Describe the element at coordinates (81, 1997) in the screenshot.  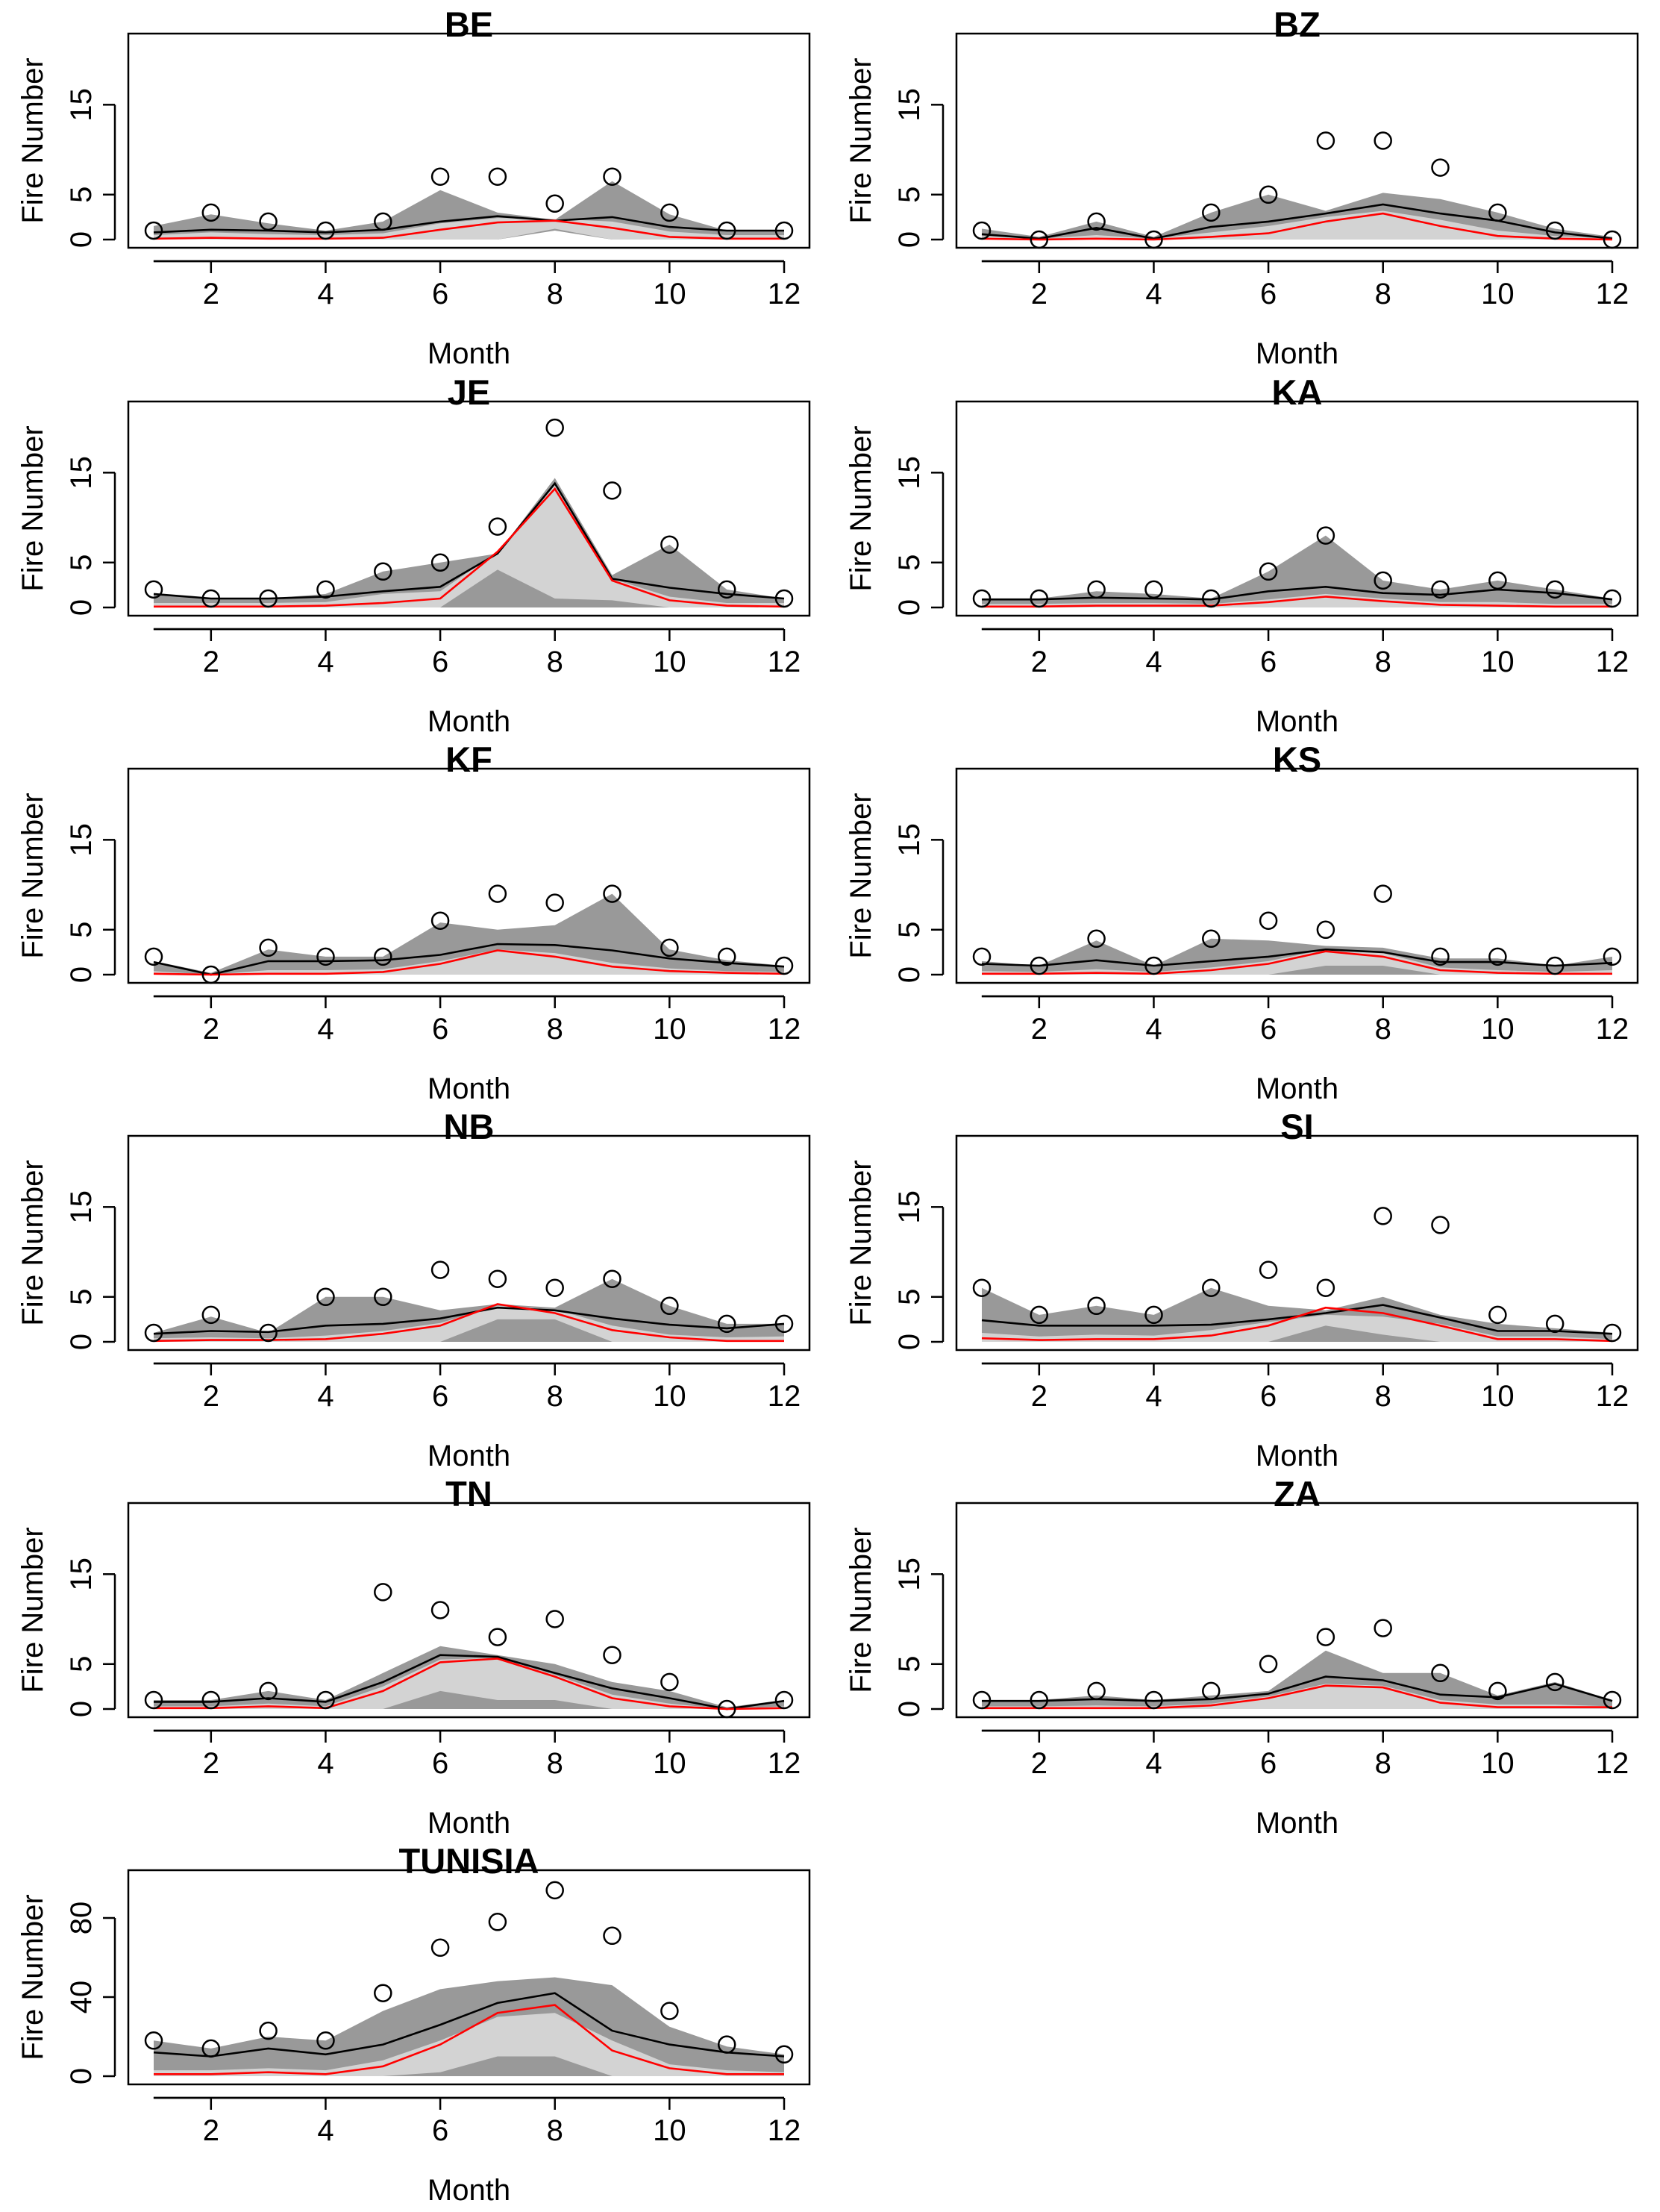
I see `y-tick-label: 40` at that location.